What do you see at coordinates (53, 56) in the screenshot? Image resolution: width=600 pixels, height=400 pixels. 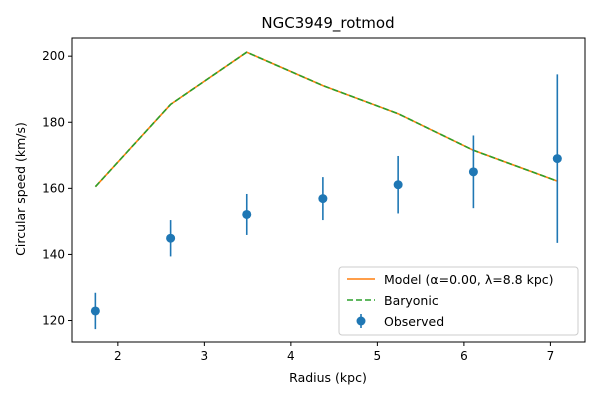 I see `y-tick-label: 200` at bounding box center [53, 56].